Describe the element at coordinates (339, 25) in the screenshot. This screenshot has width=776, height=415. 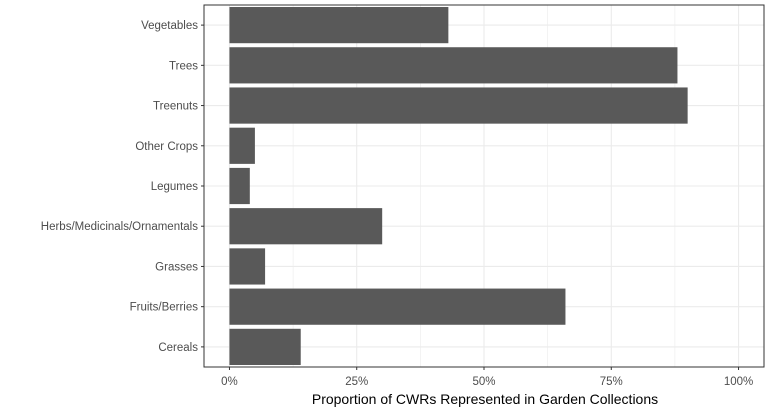
I see `bar-vegetables` at that location.